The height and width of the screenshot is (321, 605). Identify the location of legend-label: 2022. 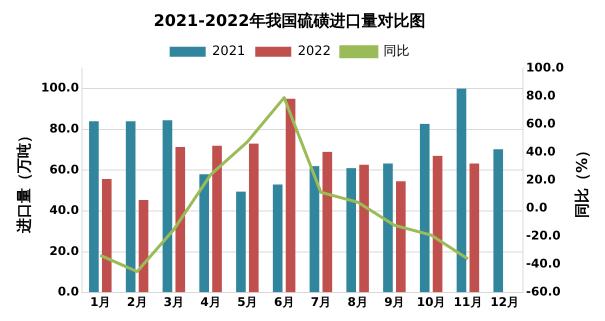
(314, 52).